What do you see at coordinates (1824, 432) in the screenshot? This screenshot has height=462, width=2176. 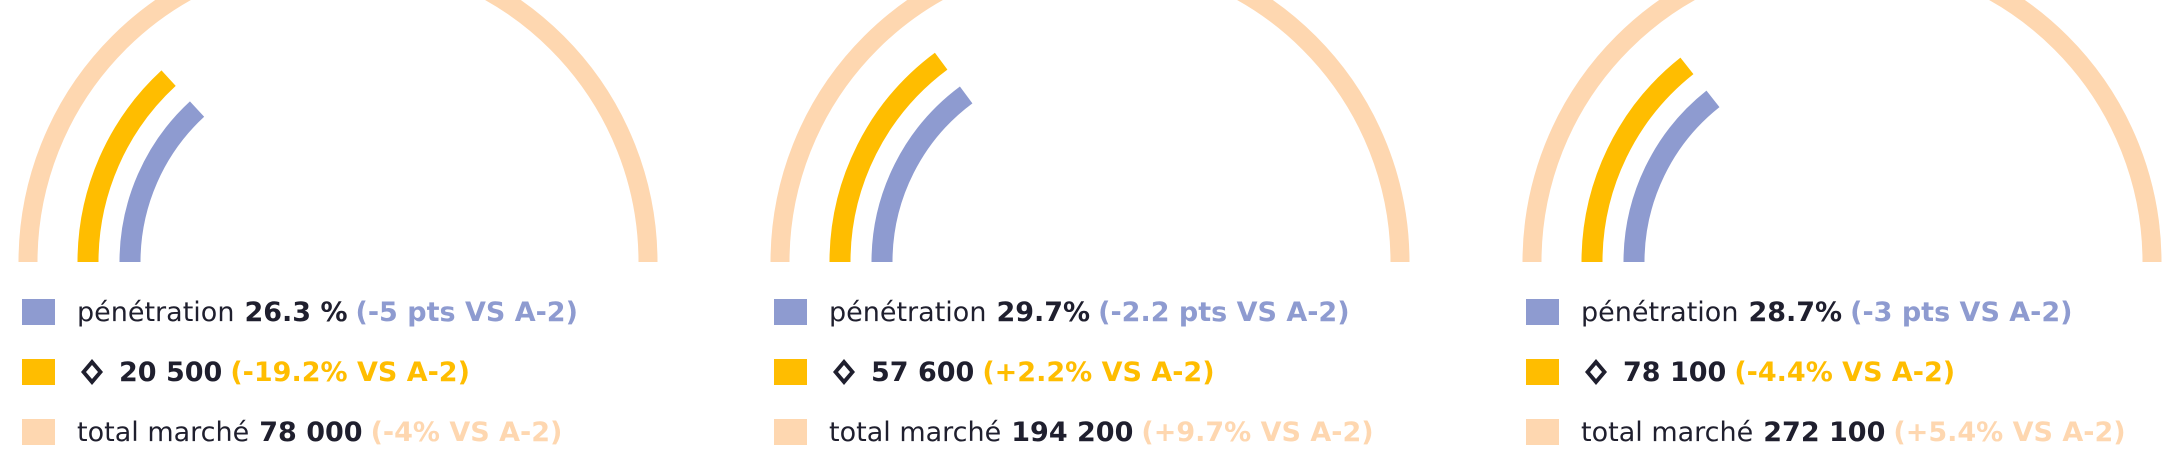 I see `market-value-3: 272 100` at bounding box center [1824, 432].